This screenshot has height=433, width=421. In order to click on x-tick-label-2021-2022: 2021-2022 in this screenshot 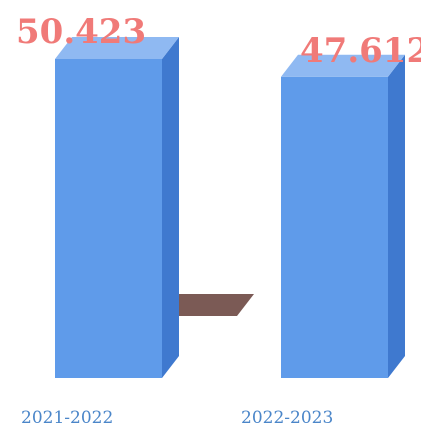, I will do `click(67, 418)`.